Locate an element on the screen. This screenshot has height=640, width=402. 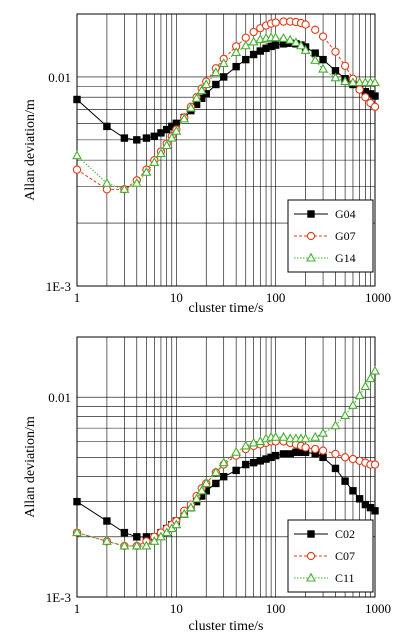
x-axis-label-top: cluster time/s is located at coordinates (225, 308).